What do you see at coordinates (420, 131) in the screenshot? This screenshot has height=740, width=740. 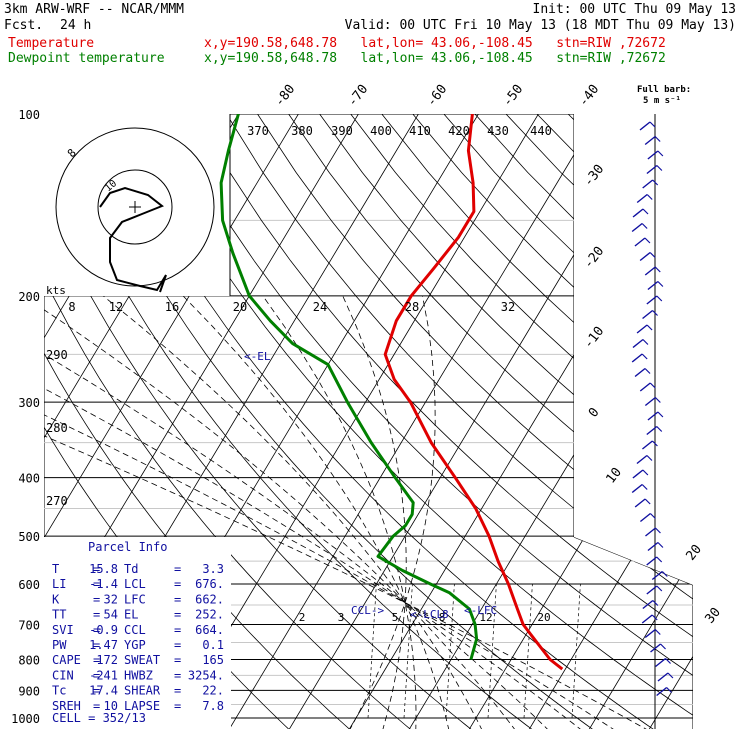 I see `theta-label-410: 410` at bounding box center [420, 131].